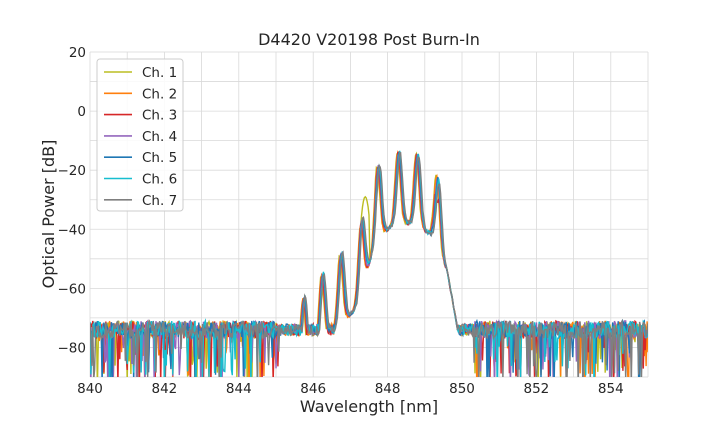  Describe the element at coordinates (462, 389) in the screenshot. I see `x-tick-label: 850` at that location.